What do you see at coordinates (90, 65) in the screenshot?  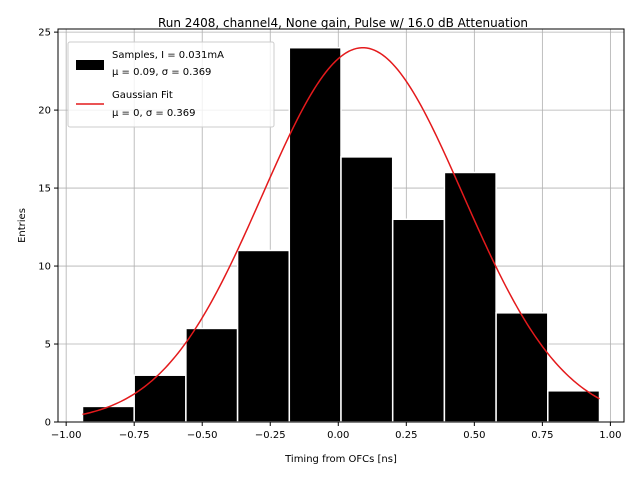 I see `legend-swatch-samples` at bounding box center [90, 65].